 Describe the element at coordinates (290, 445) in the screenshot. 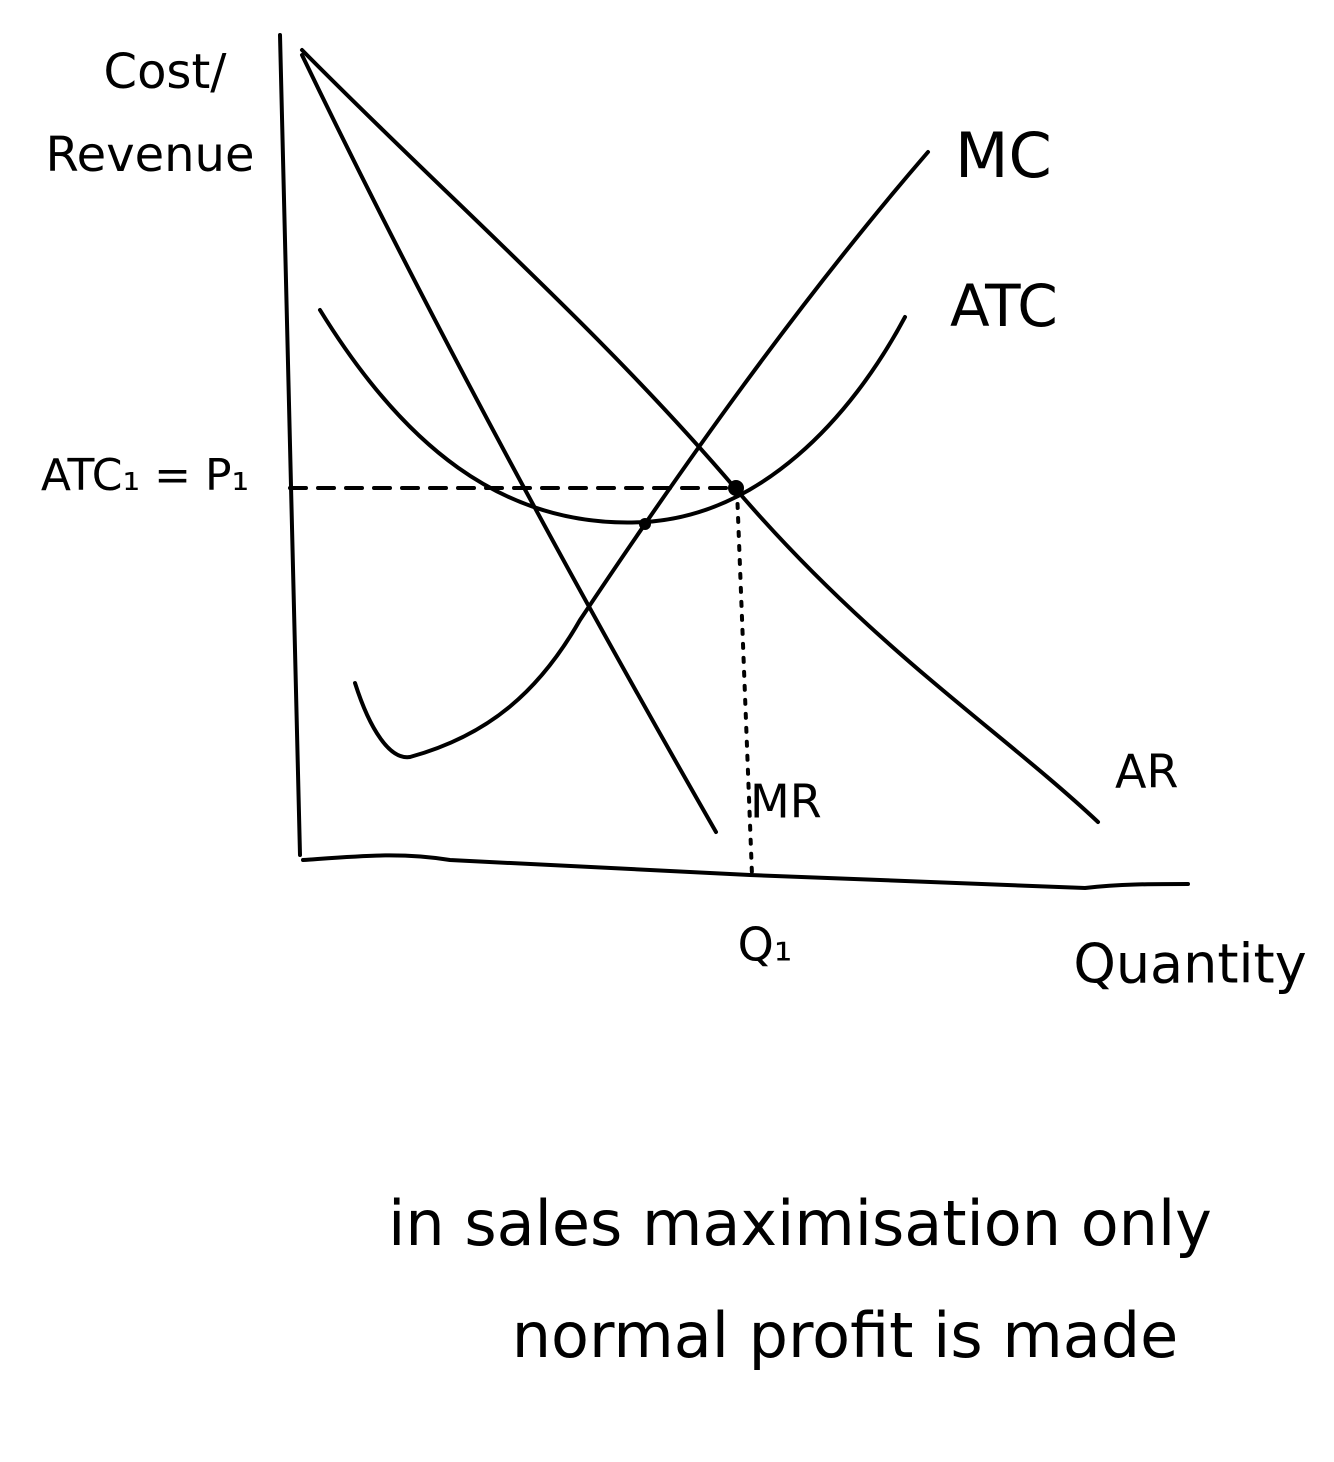

I see `y-axis` at that location.